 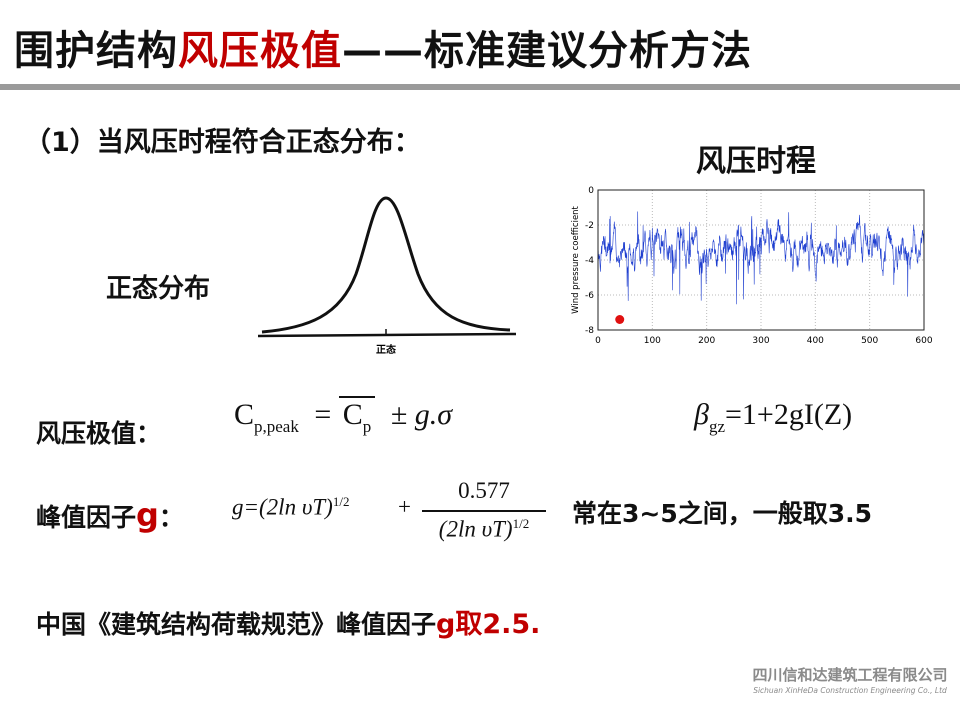 What do you see at coordinates (421, 414) in the screenshot?
I see `peak-formula-tail: ± g.σ` at bounding box center [421, 414].